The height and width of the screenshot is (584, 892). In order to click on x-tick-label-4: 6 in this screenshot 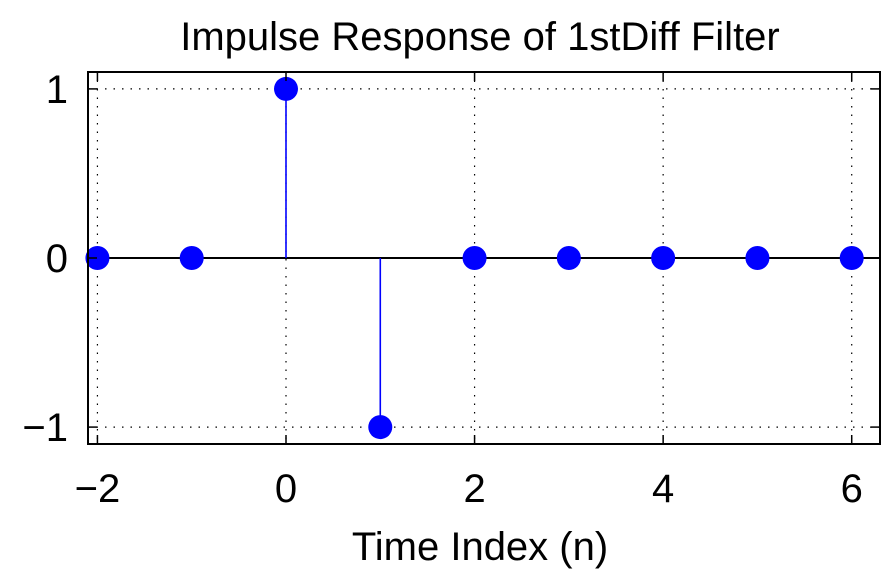, I will do `click(852, 489)`.